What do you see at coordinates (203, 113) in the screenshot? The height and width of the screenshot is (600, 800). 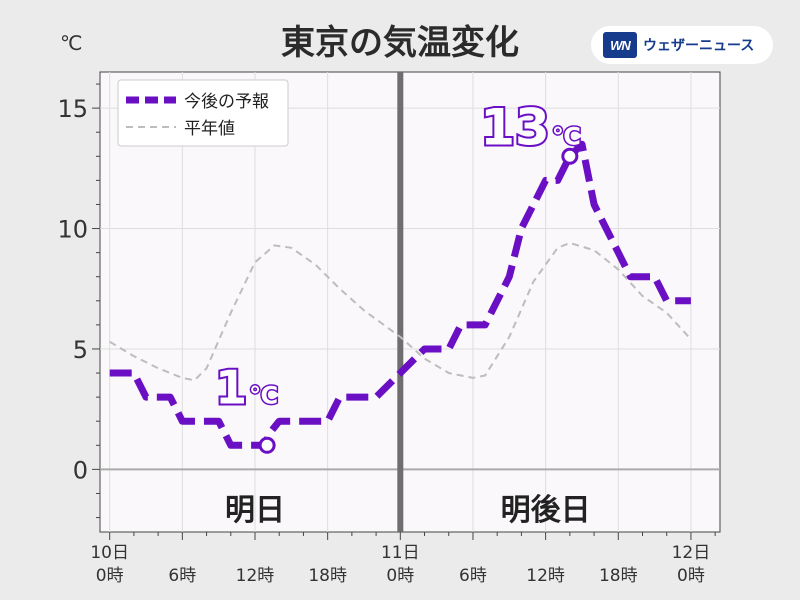 I see `legend-box` at bounding box center [203, 113].